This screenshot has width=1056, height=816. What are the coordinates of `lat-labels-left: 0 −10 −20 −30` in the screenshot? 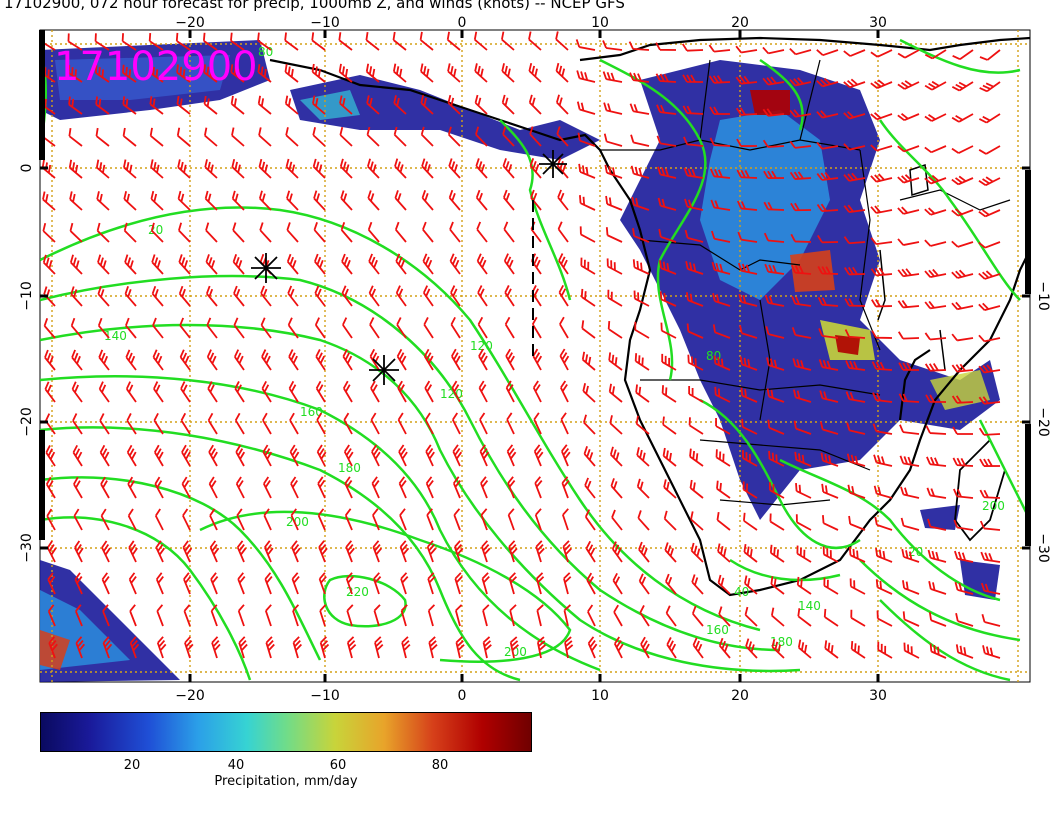 It's located at (27, 363).